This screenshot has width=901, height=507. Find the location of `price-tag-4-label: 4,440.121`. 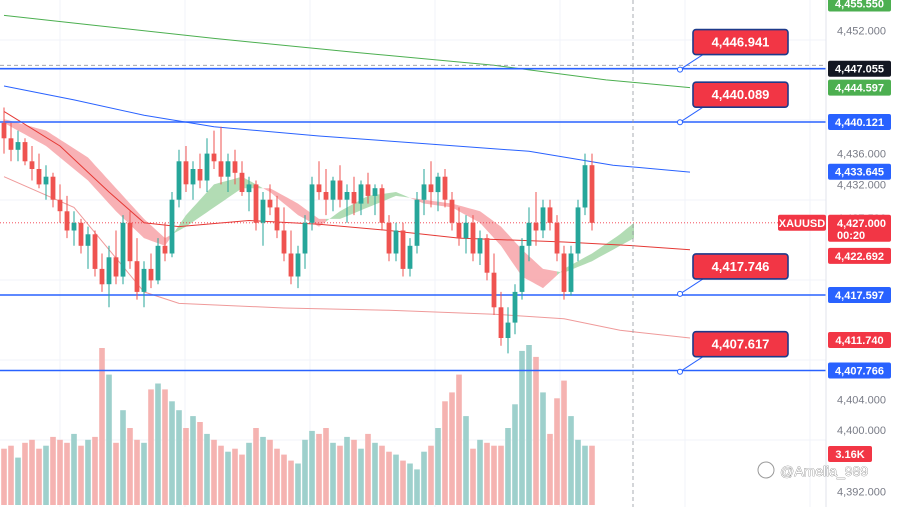

price-tag-4-label: 4,440.121 is located at coordinates (859, 123).